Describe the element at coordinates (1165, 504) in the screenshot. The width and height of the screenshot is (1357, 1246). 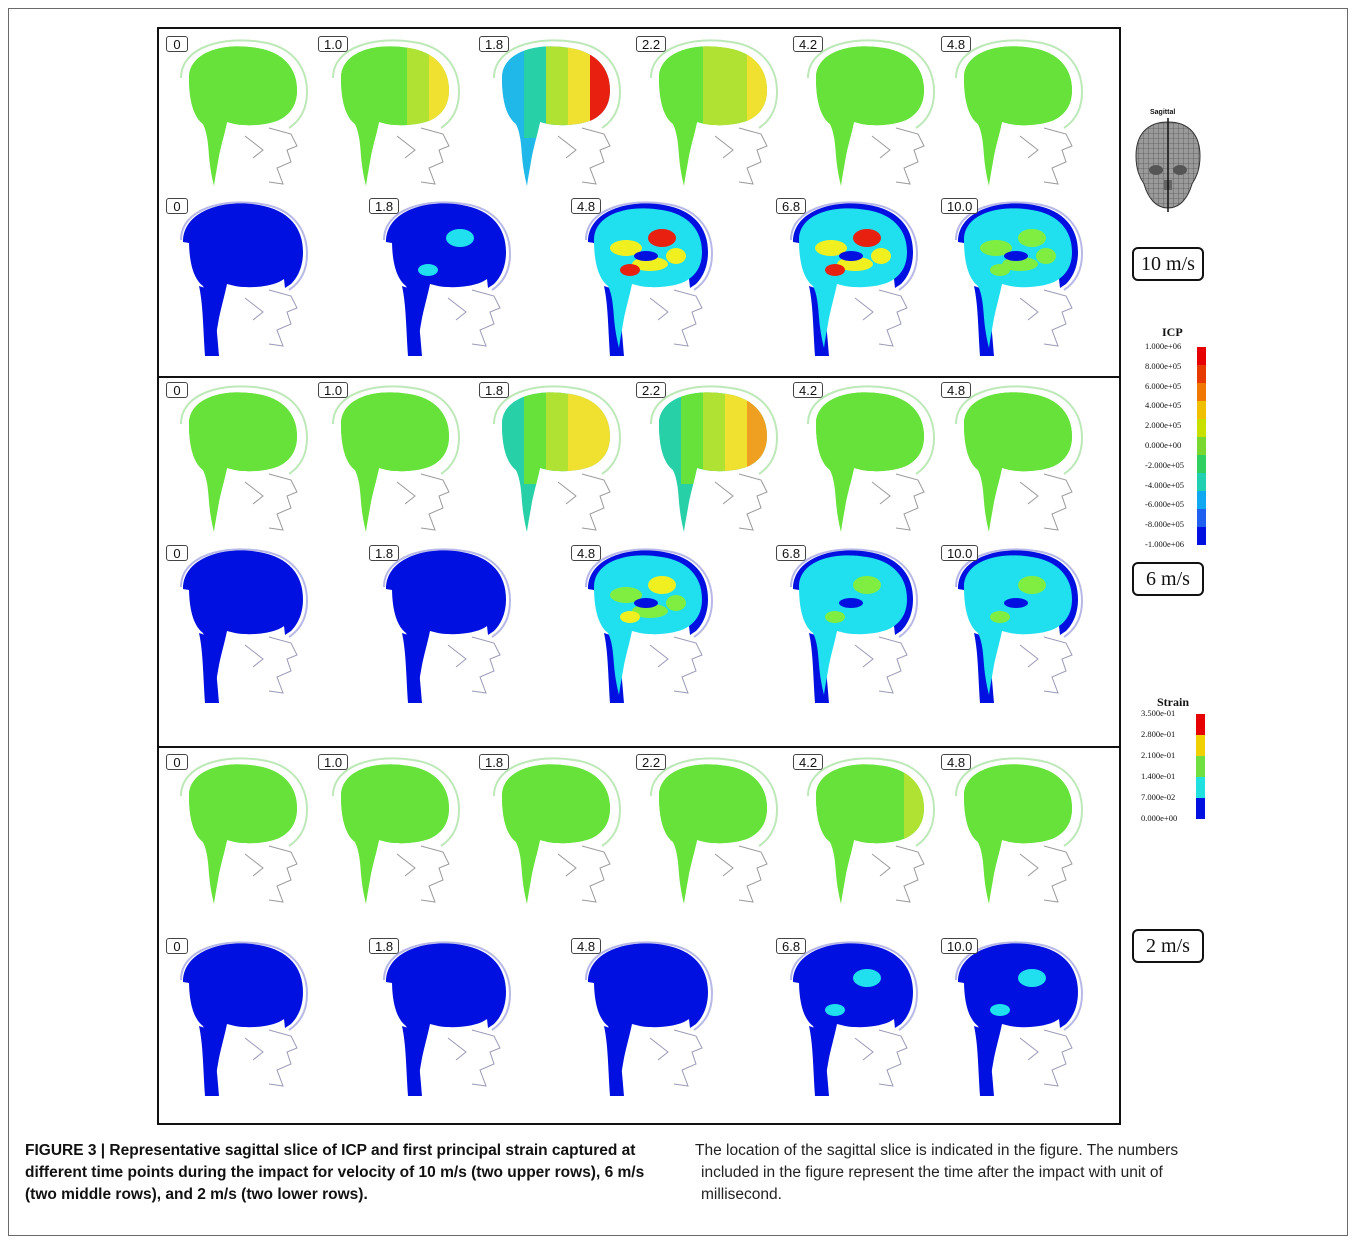
I see `legend-tick-label: -6.000e+05` at that location.